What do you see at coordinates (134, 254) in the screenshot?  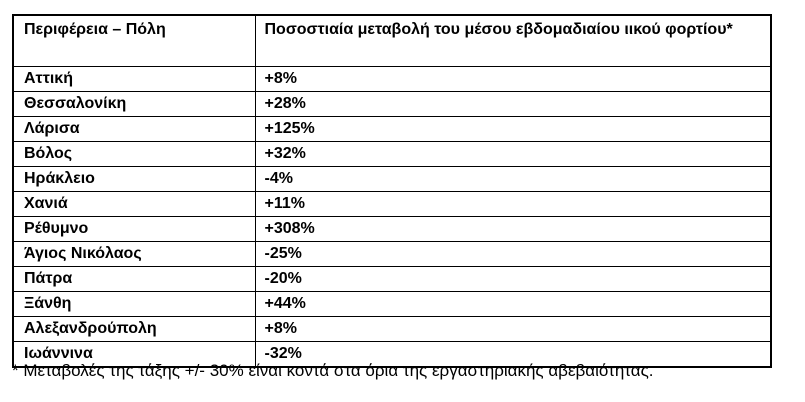 I see `region-cell: Άγιος Νικόλαος` at bounding box center [134, 254].